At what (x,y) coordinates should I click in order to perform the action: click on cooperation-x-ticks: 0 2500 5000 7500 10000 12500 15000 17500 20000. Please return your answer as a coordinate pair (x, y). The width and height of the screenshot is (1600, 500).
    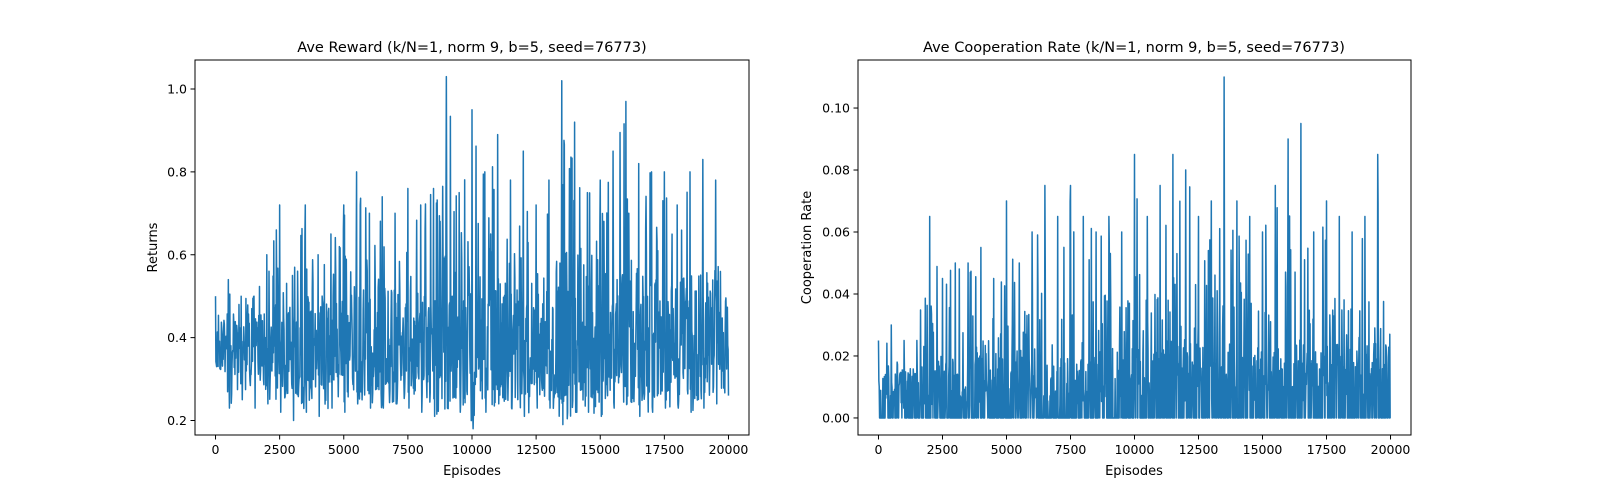
    Looking at the image, I should click on (1143, 446).